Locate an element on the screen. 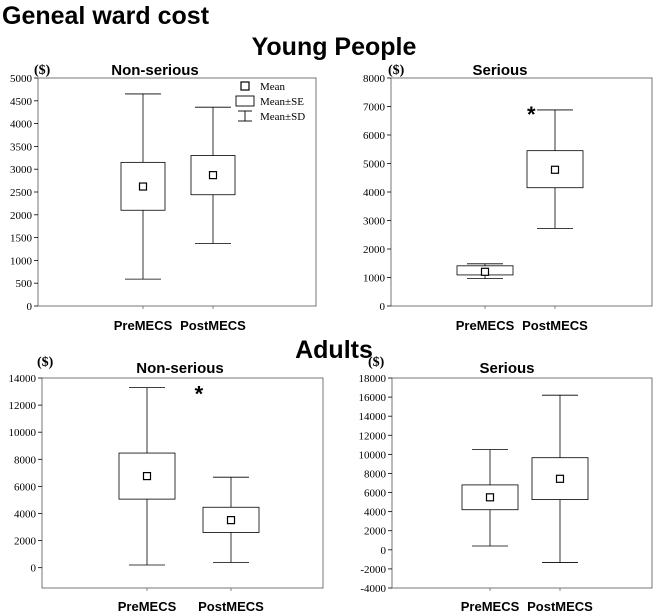 This screenshot has width=669, height=613. legend-item-se: Mean±SE is located at coordinates (269, 101).